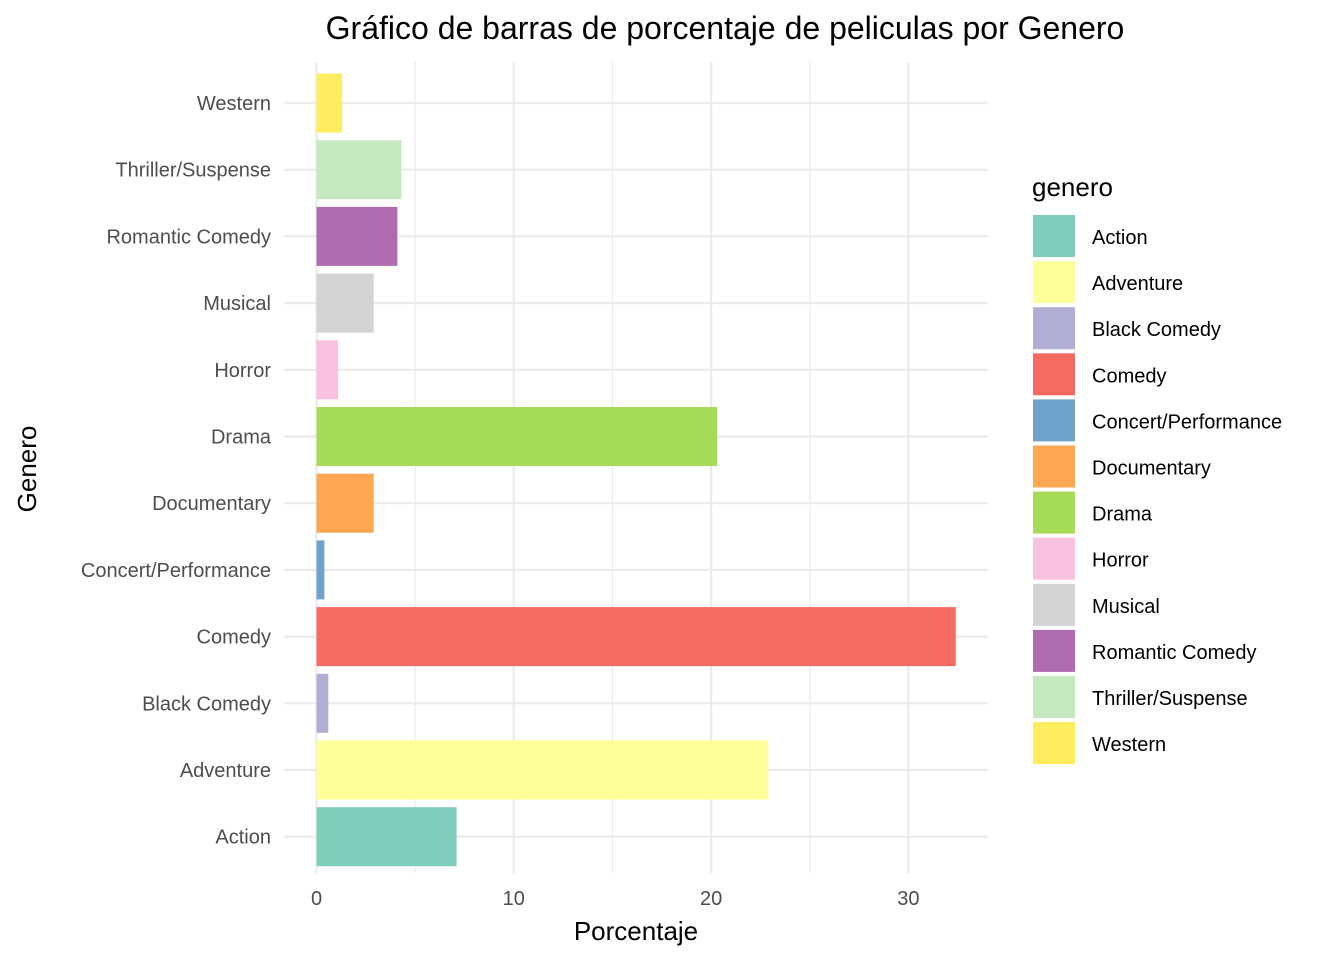  I want to click on legend-key-action, so click(1054, 236).